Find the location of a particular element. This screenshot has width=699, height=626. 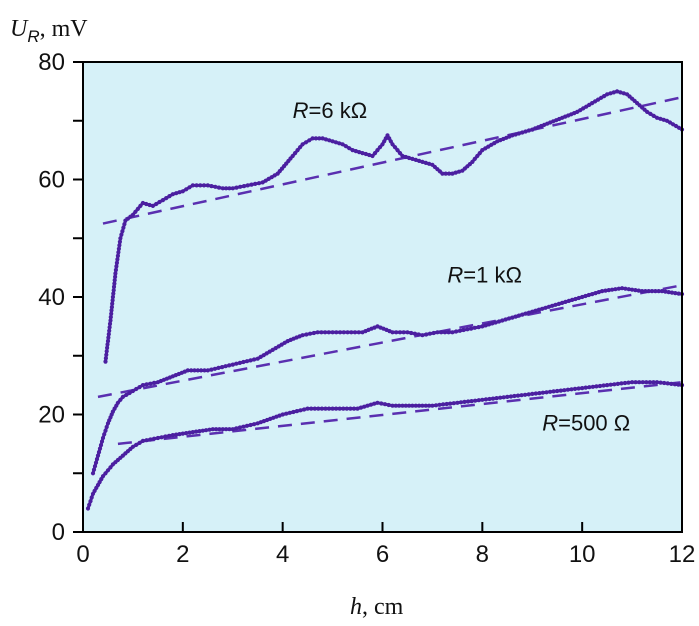

y-tick-label: 60 is located at coordinates (51, 180).